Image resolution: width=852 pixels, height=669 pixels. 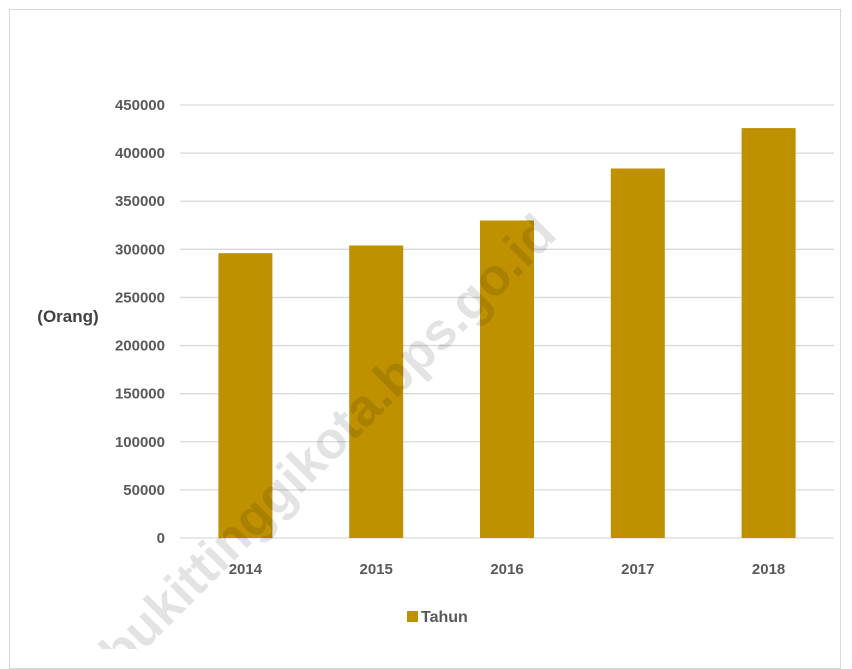 What do you see at coordinates (245, 395) in the screenshot?
I see `bar-2014` at bounding box center [245, 395].